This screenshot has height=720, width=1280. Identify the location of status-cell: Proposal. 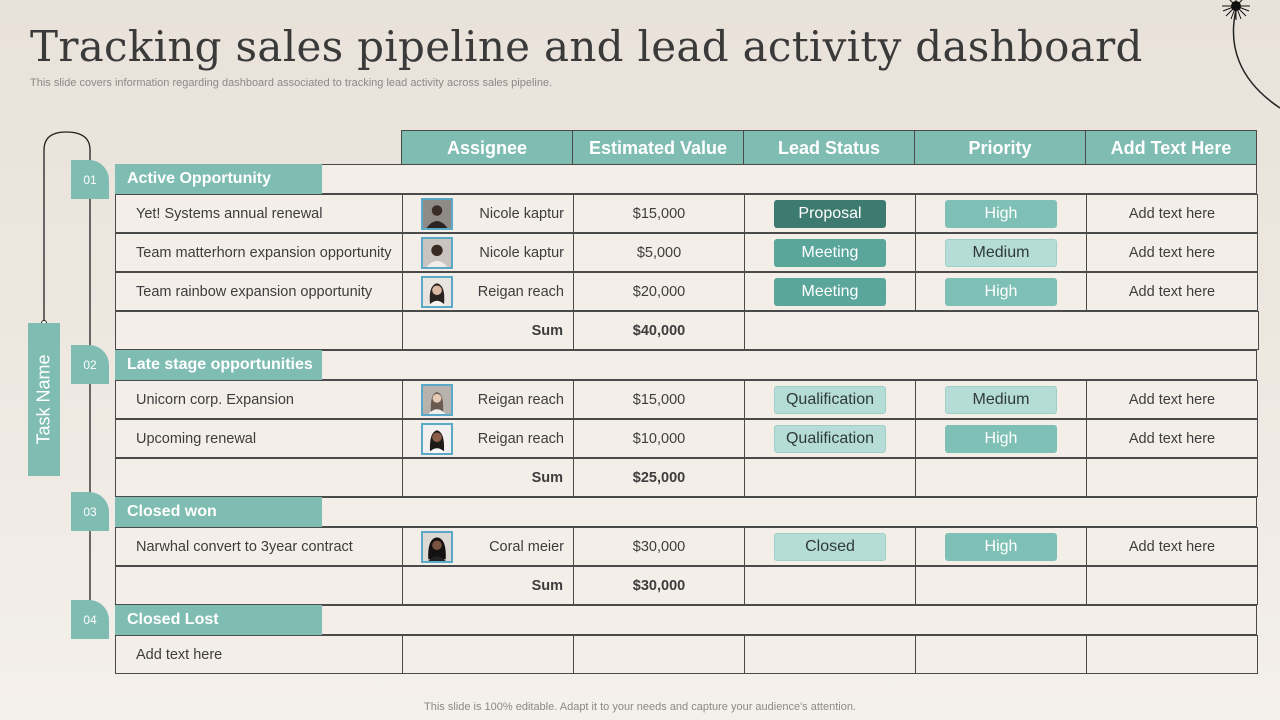
(830, 213).